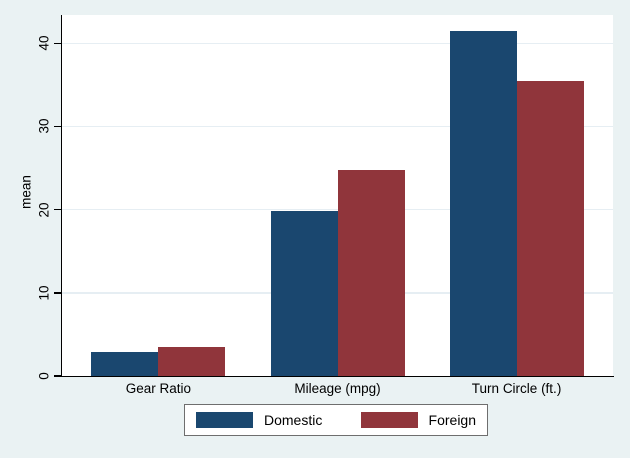 This screenshot has height=458, width=630. Describe the element at coordinates (125, 364) in the screenshot. I see `bar-domestic-gear-ratio` at that location.